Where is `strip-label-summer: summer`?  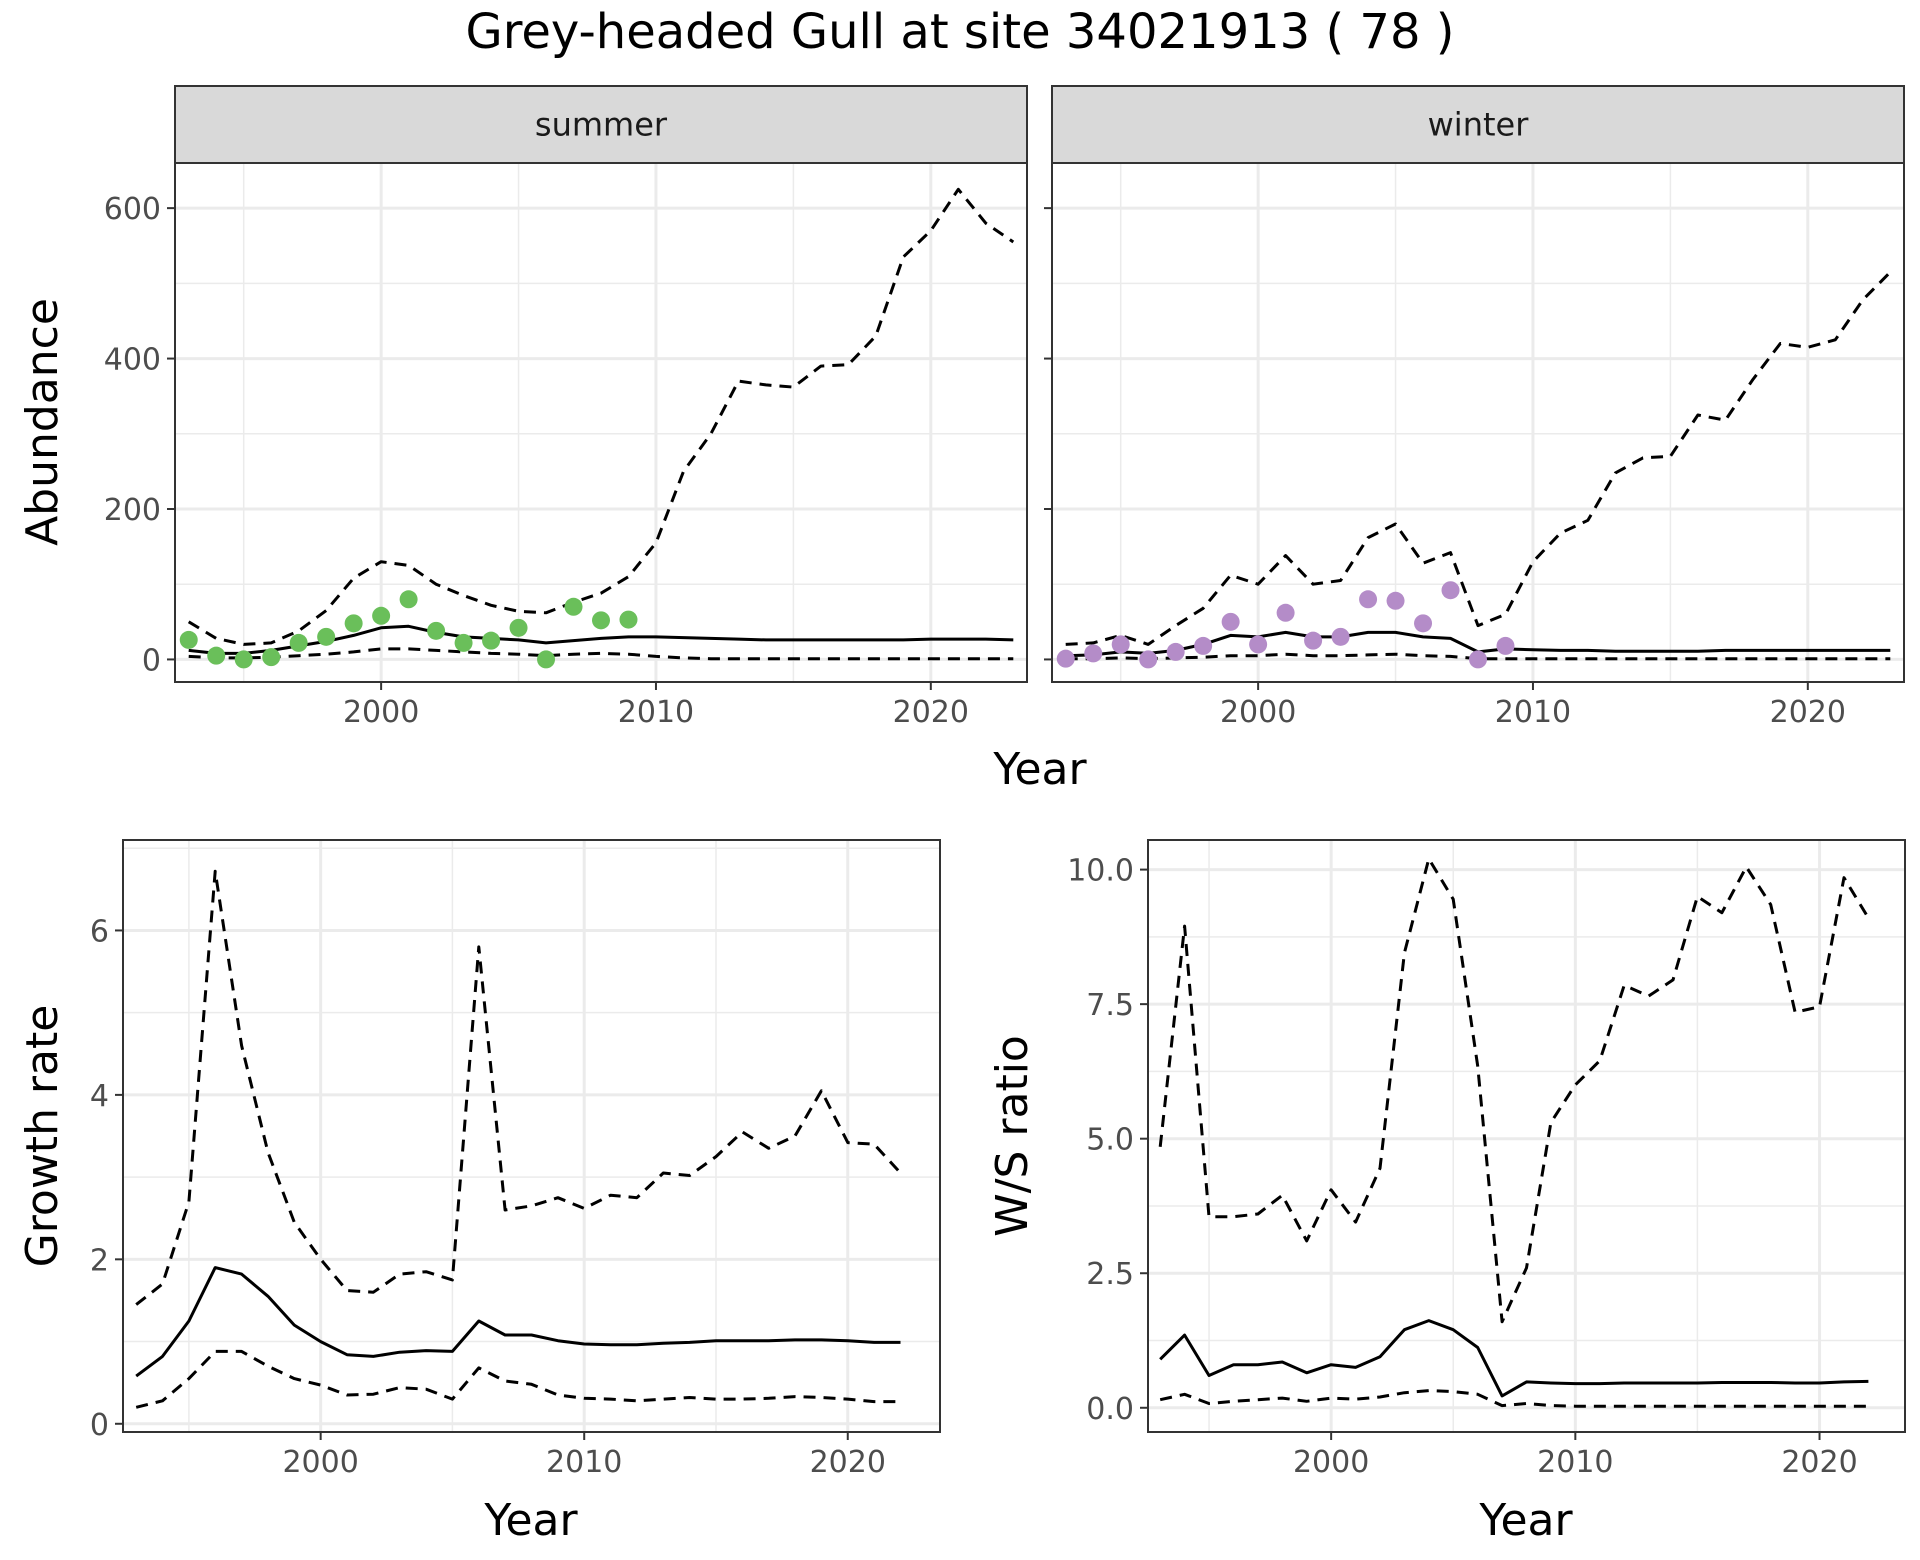
strip-label-summer: summer is located at coordinates (601, 125).